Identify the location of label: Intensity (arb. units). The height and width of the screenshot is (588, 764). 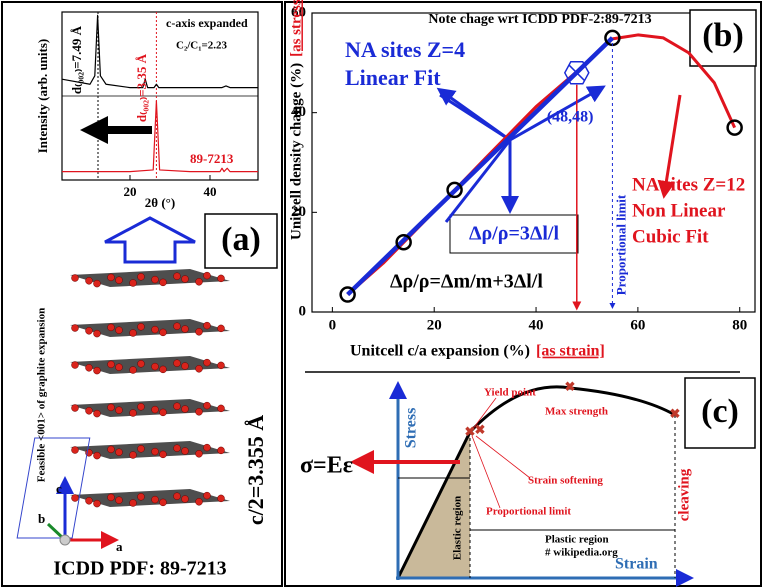
(42, 96).